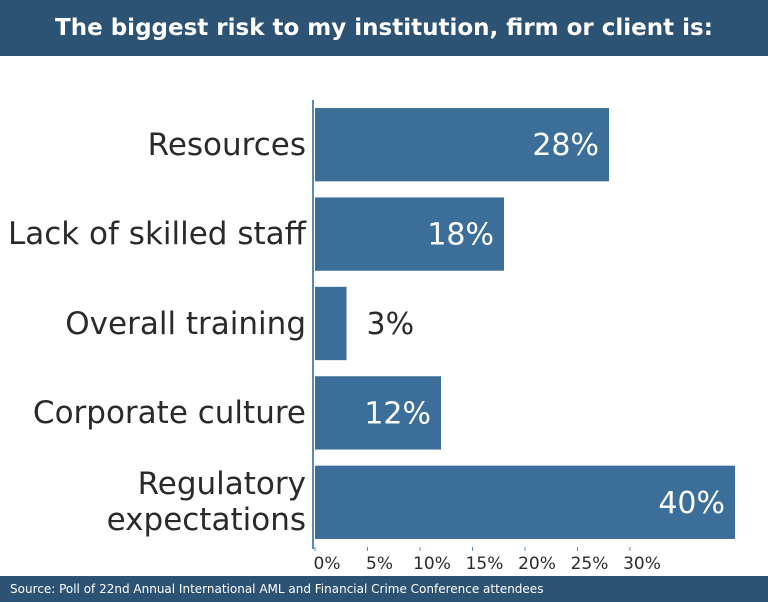 The width and height of the screenshot is (768, 602). What do you see at coordinates (432, 564) in the screenshot?
I see `x-tick-label: 10%` at bounding box center [432, 564].